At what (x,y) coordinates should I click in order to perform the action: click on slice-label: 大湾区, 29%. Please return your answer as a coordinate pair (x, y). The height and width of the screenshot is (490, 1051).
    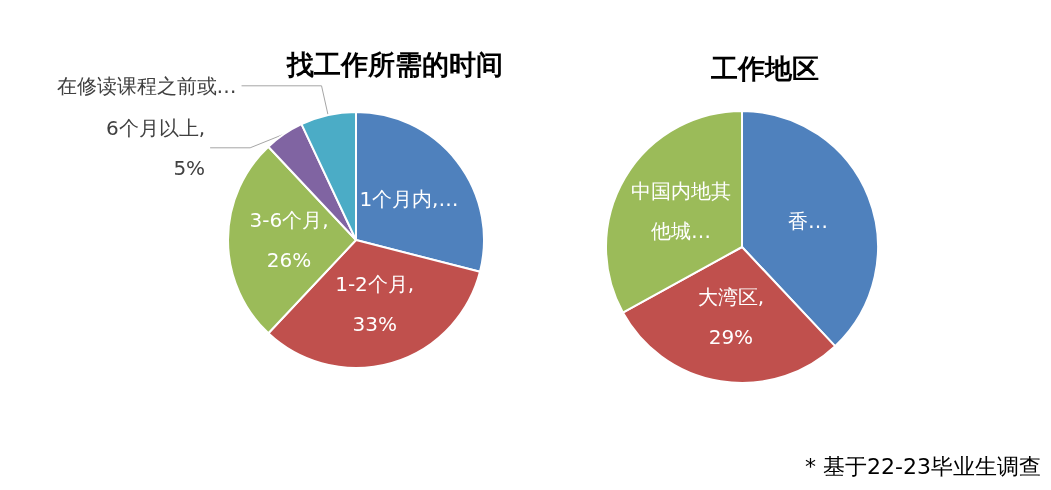
    Looking at the image, I should click on (731, 317).